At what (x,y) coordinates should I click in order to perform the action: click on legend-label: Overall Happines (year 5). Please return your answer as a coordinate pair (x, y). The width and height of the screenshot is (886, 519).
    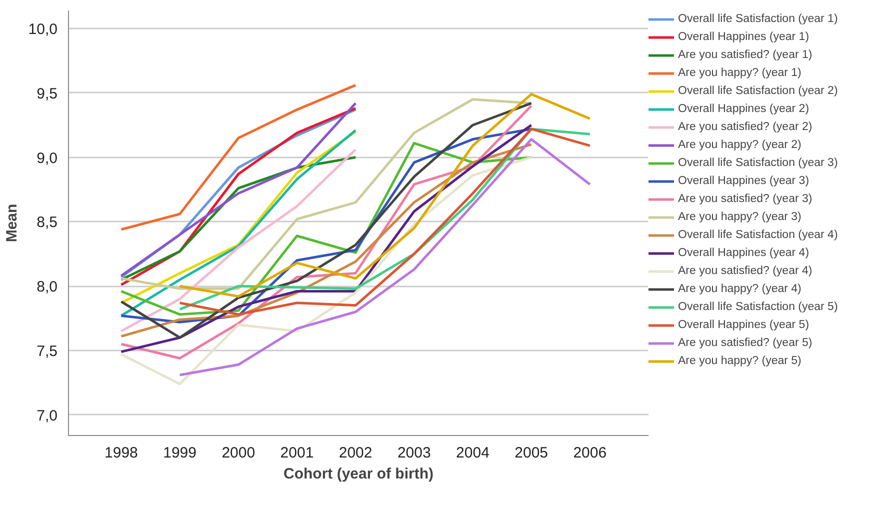
    Looking at the image, I should click on (744, 325).